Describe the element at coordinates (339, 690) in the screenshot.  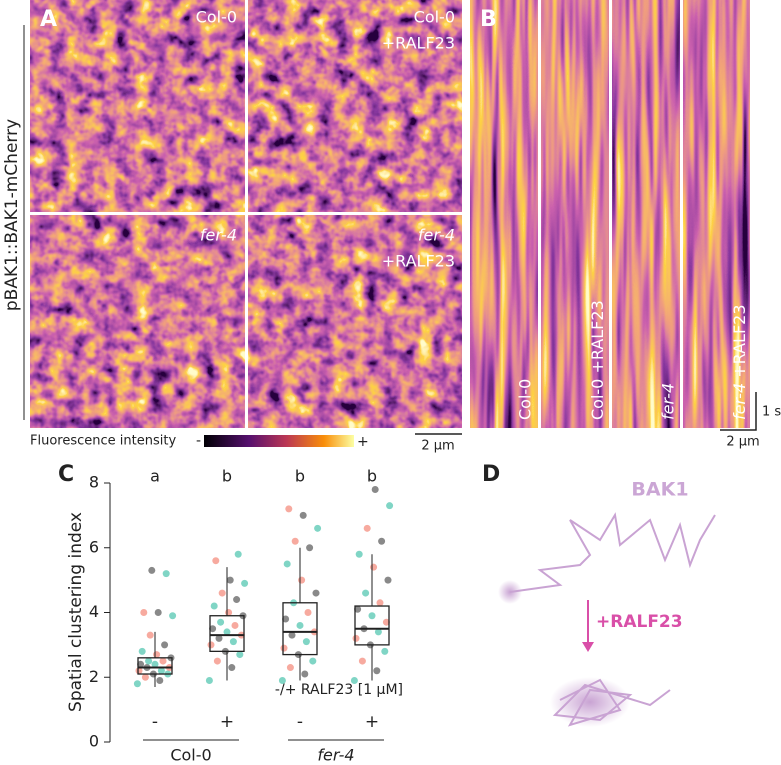
I see `annotation: -/+ RALF23 [1 µM]` at that location.